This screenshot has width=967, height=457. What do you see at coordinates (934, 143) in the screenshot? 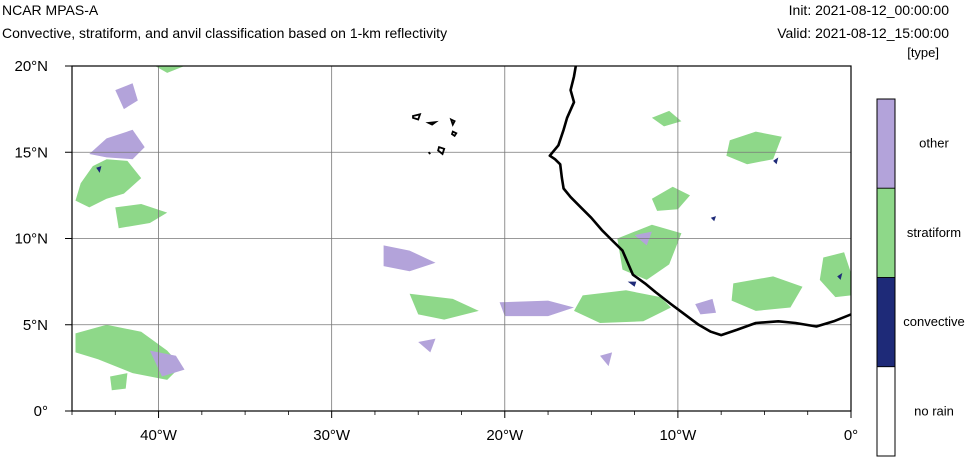
I see `colorbar-label-0: other` at bounding box center [934, 143].